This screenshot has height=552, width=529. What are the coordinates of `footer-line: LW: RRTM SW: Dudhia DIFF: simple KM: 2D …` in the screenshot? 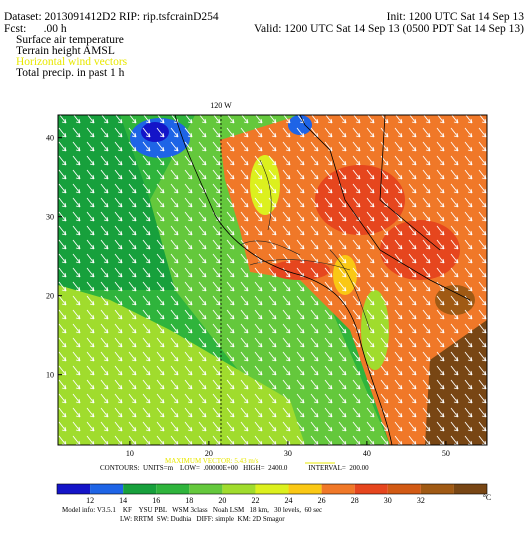 It's located at (202, 519).